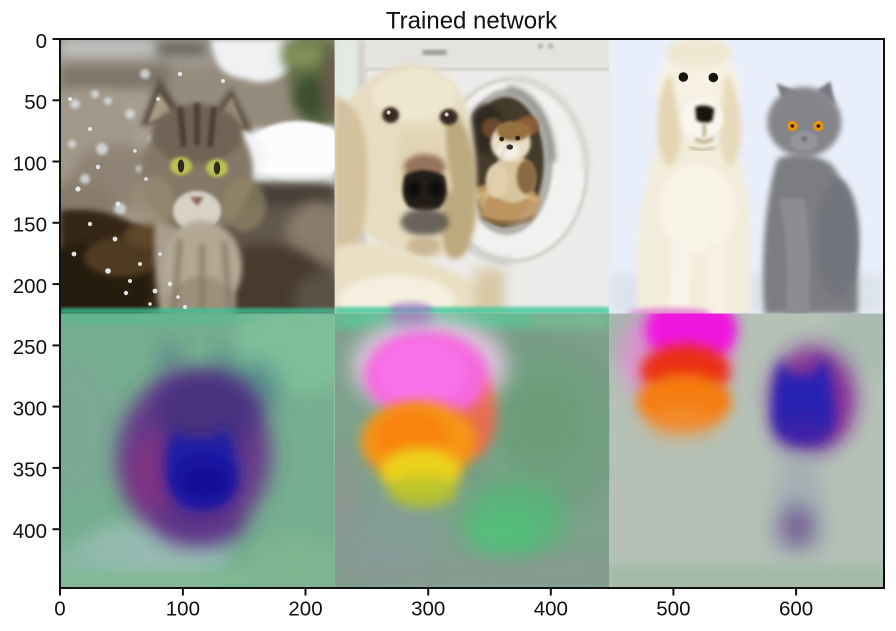  Describe the element at coordinates (472, 21) in the screenshot. I see `svg-text: Trained network` at that location.